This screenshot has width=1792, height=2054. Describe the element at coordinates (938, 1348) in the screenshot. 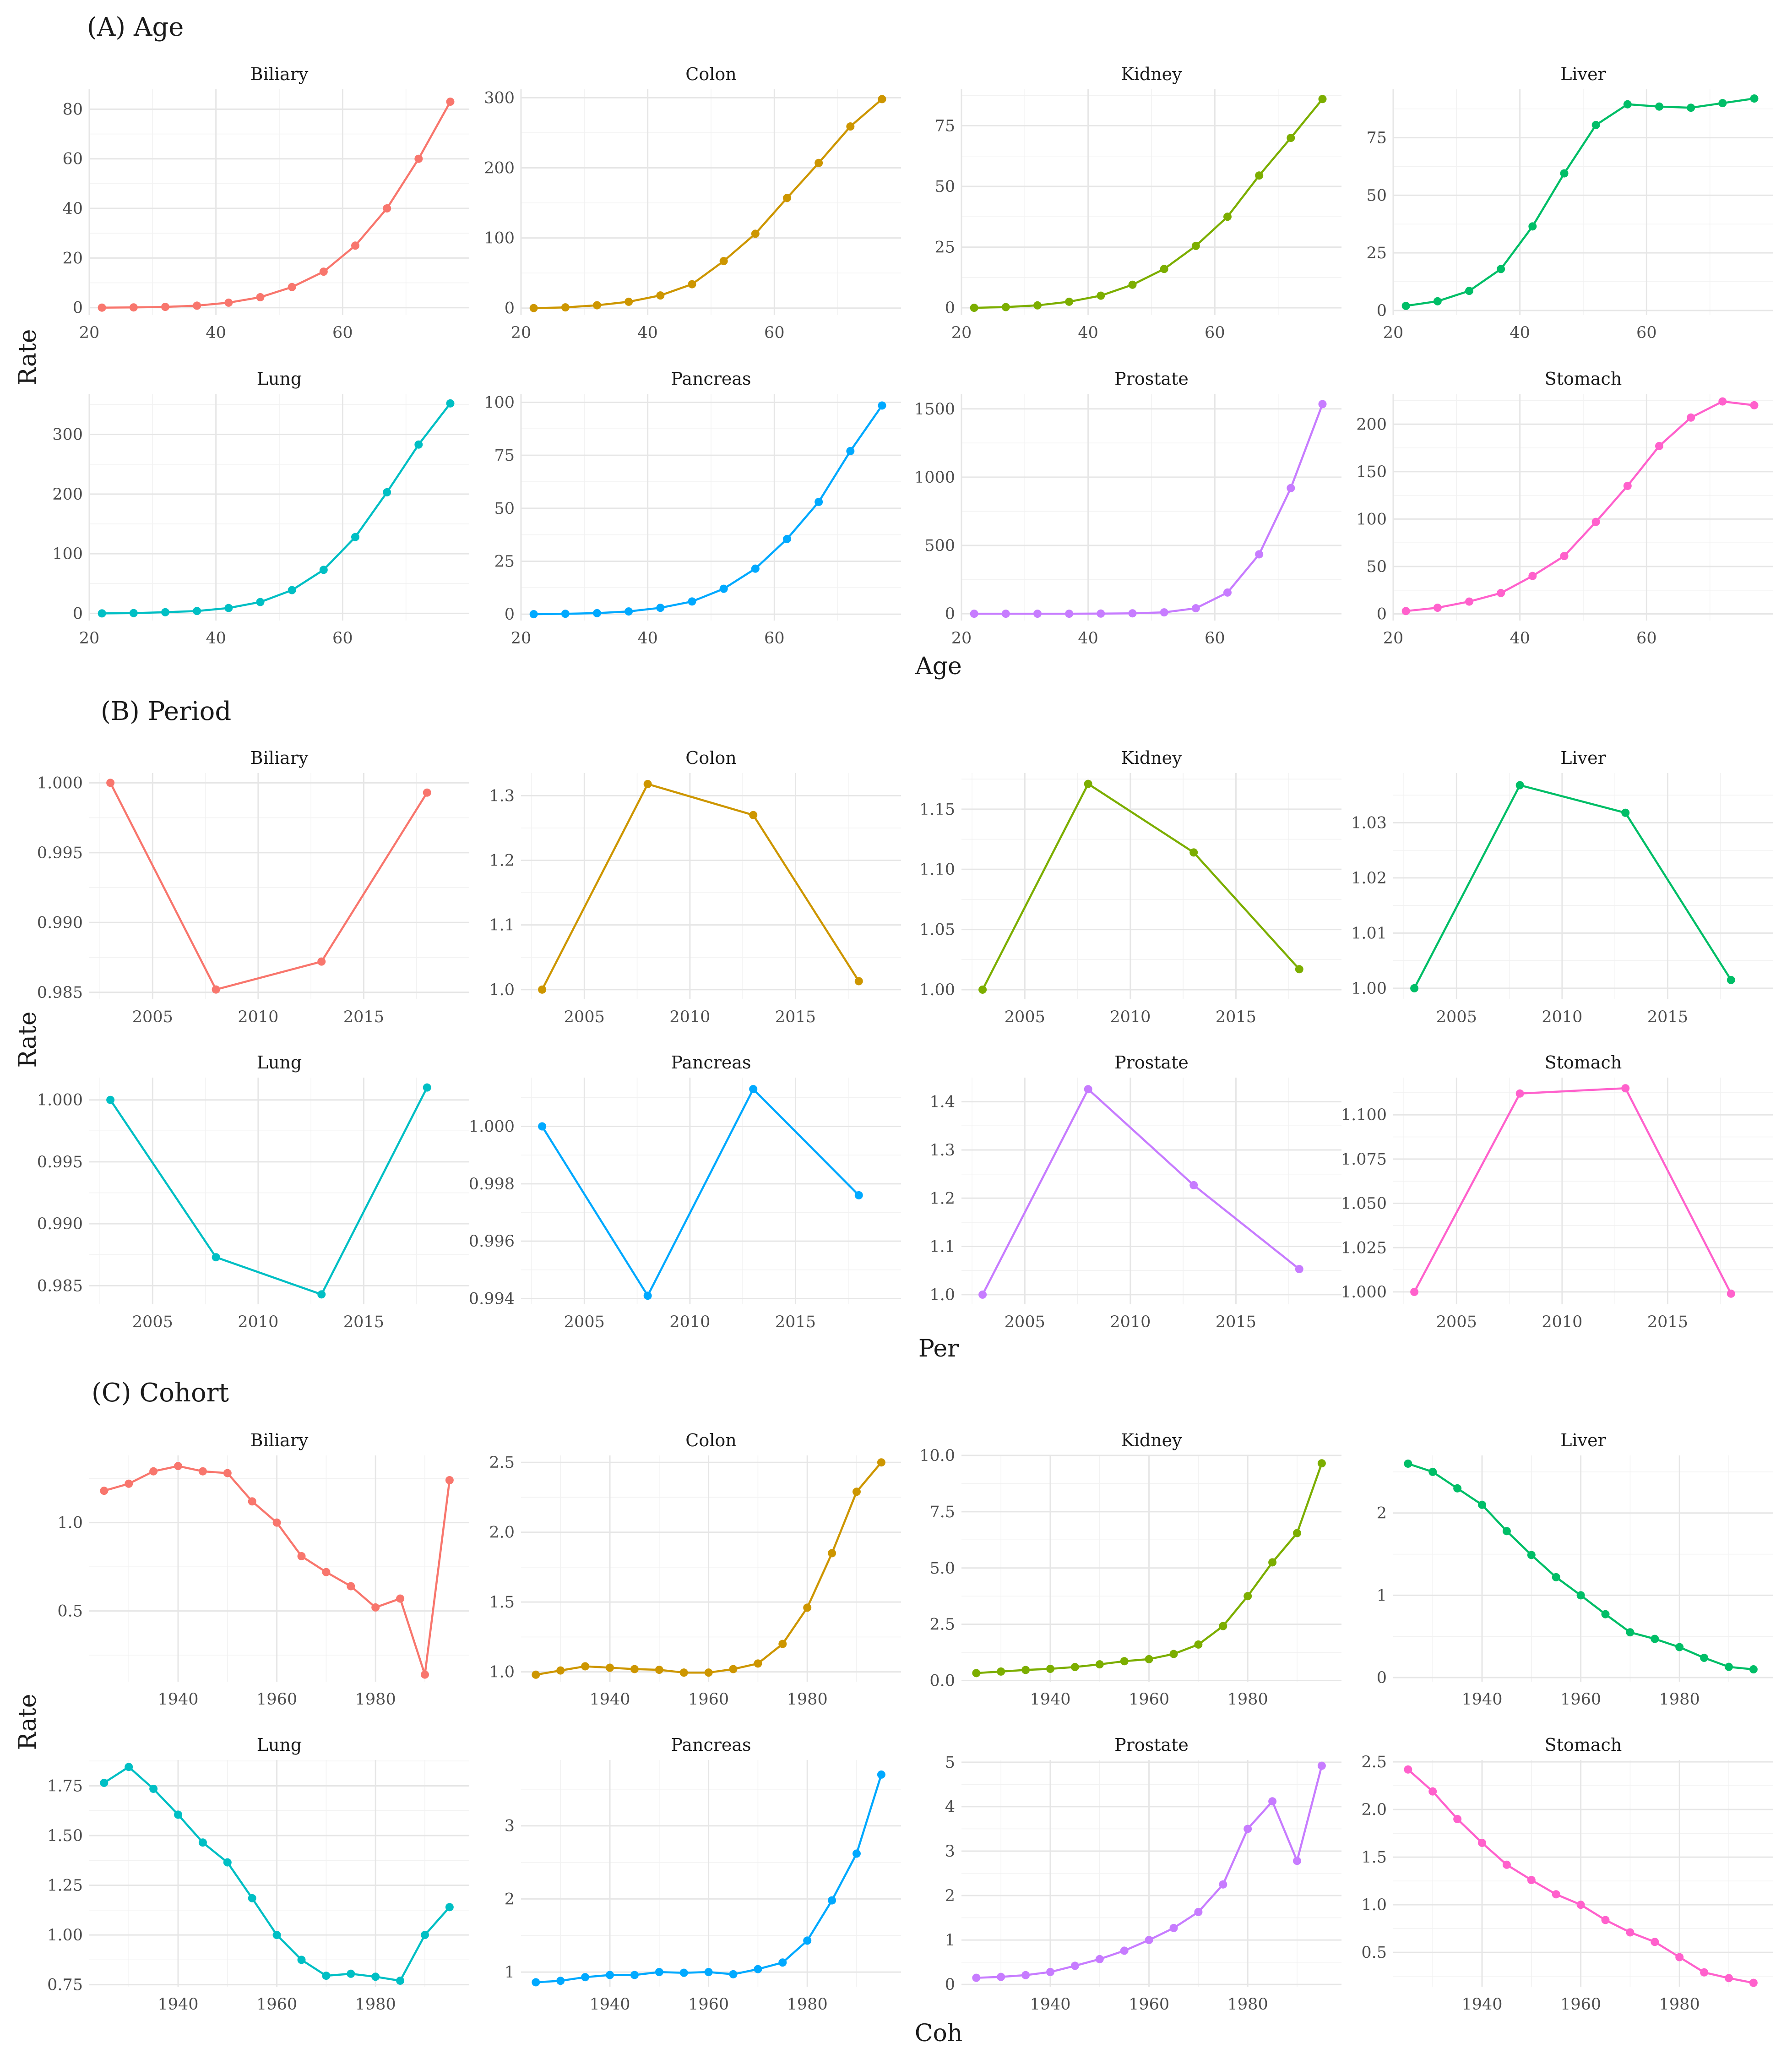

I see `x-axis-title: Per` at that location.